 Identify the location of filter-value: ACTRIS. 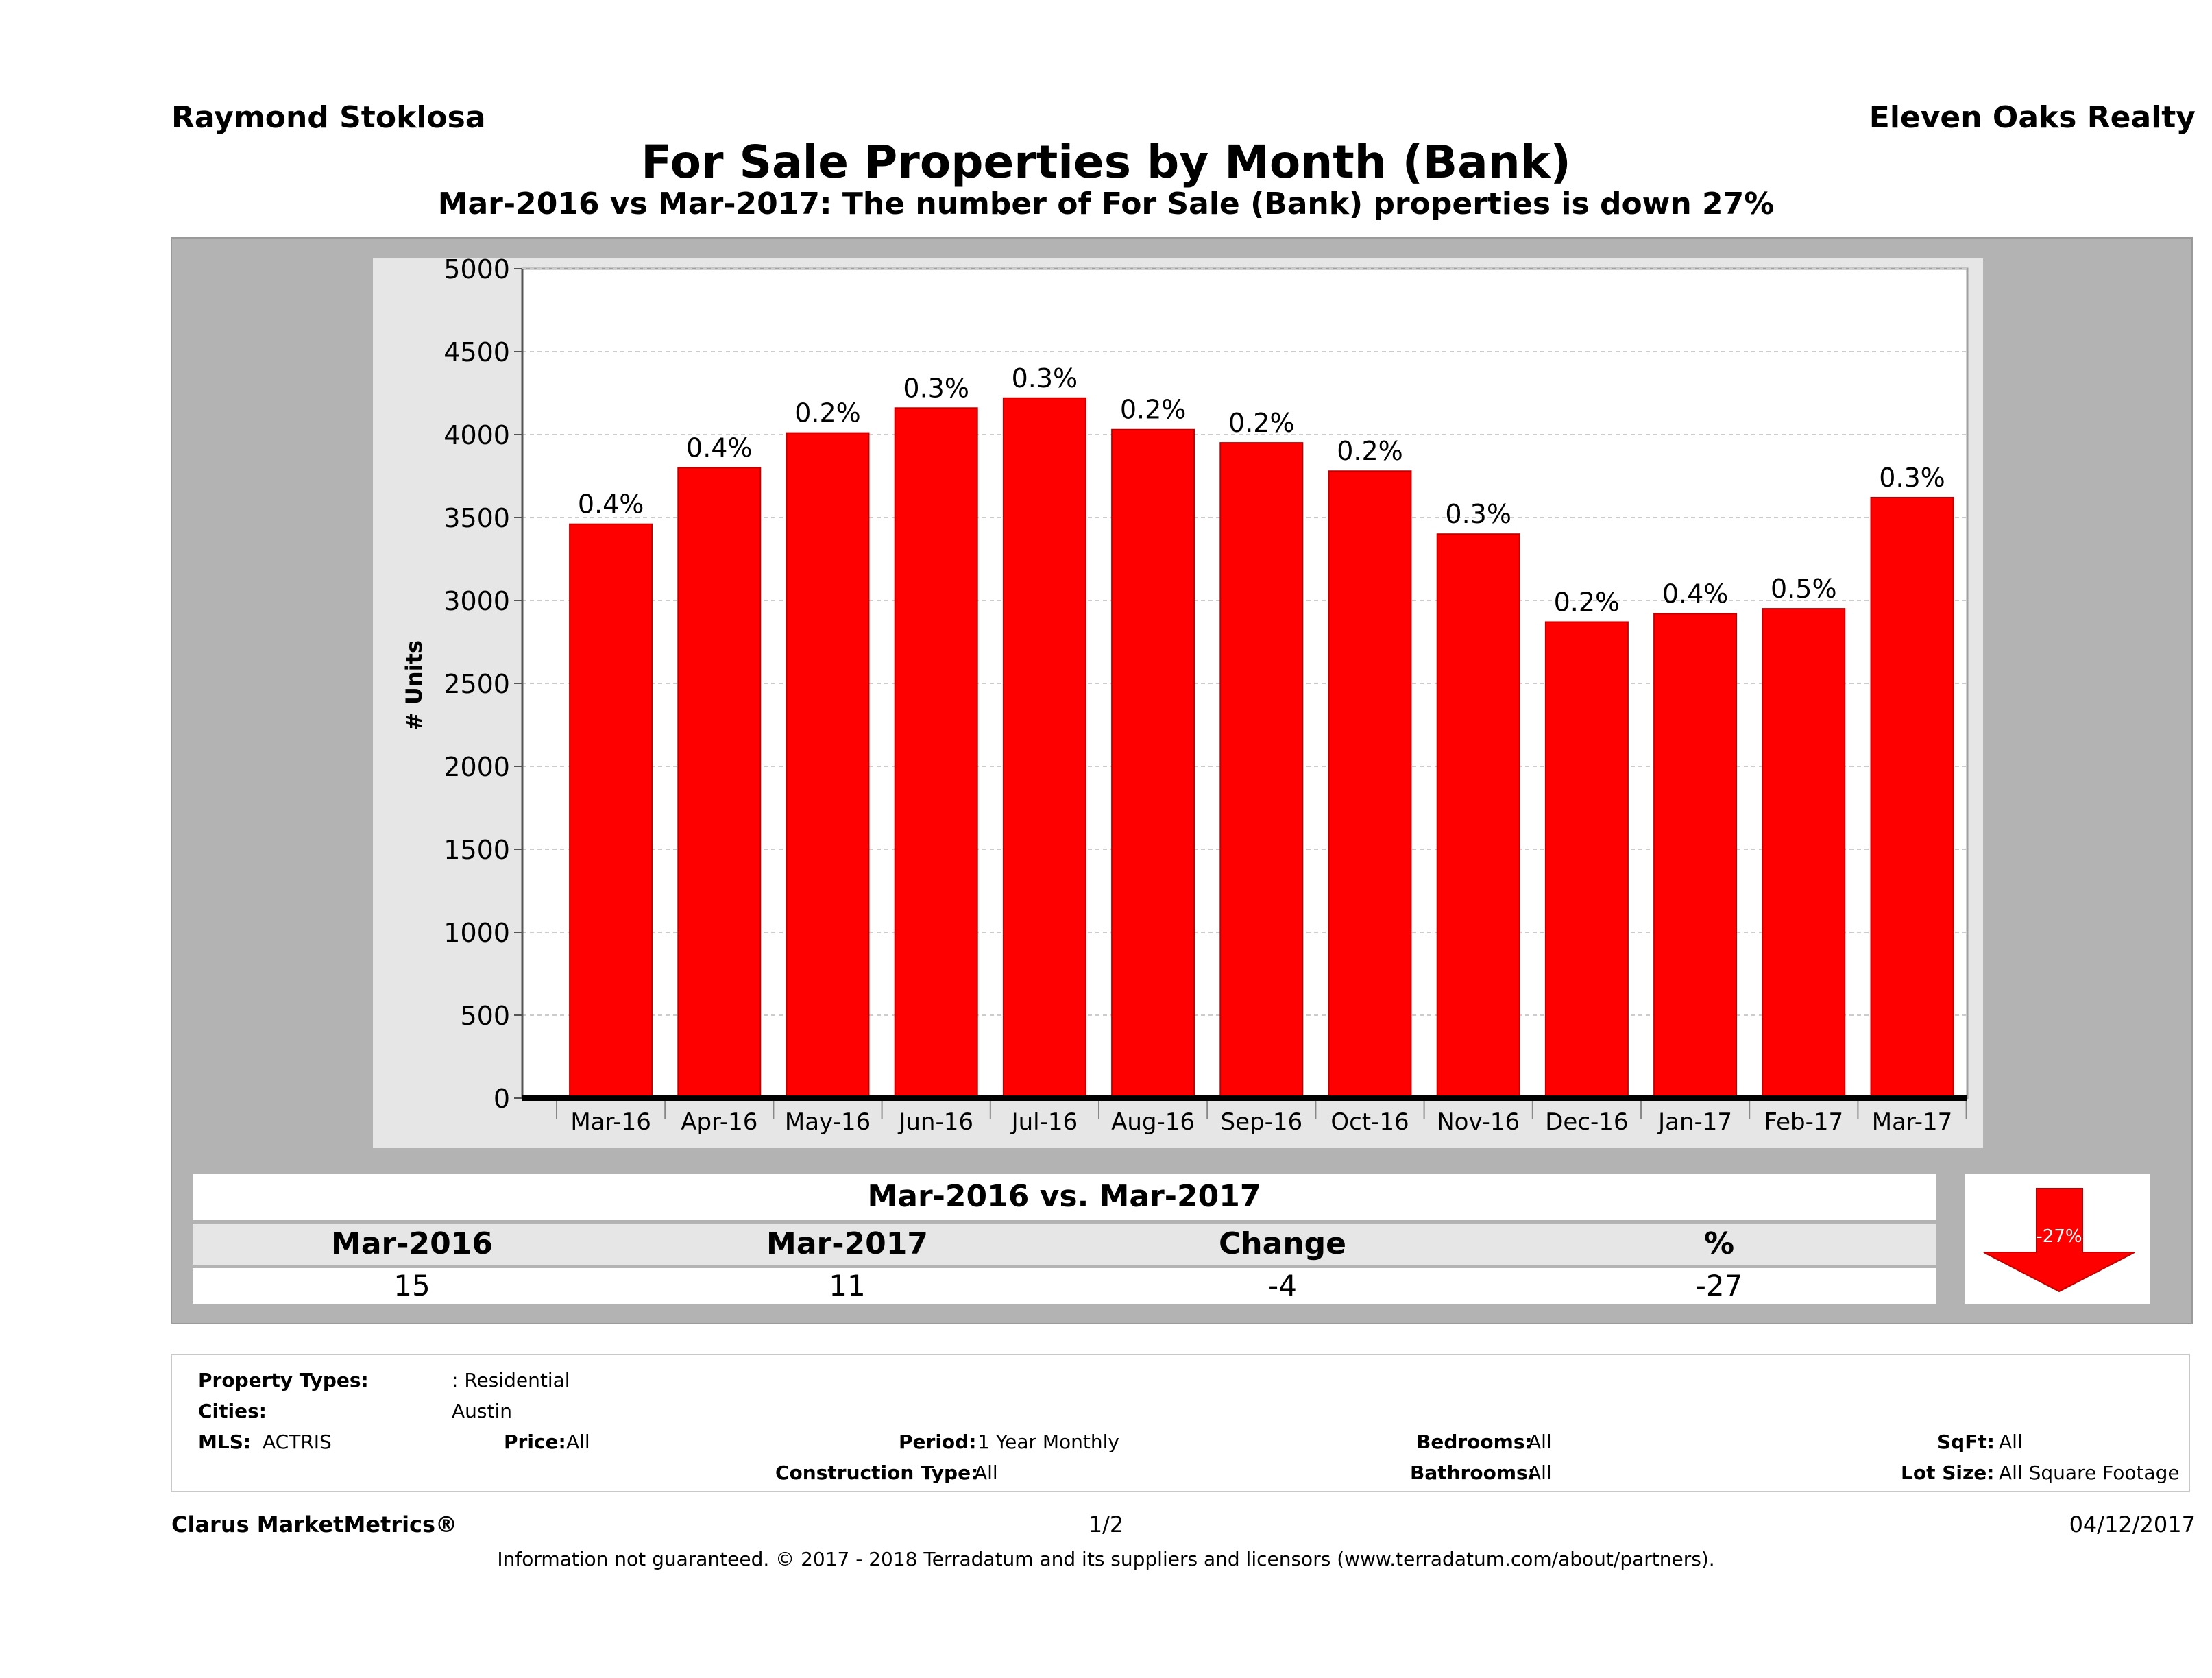
(297, 1442).